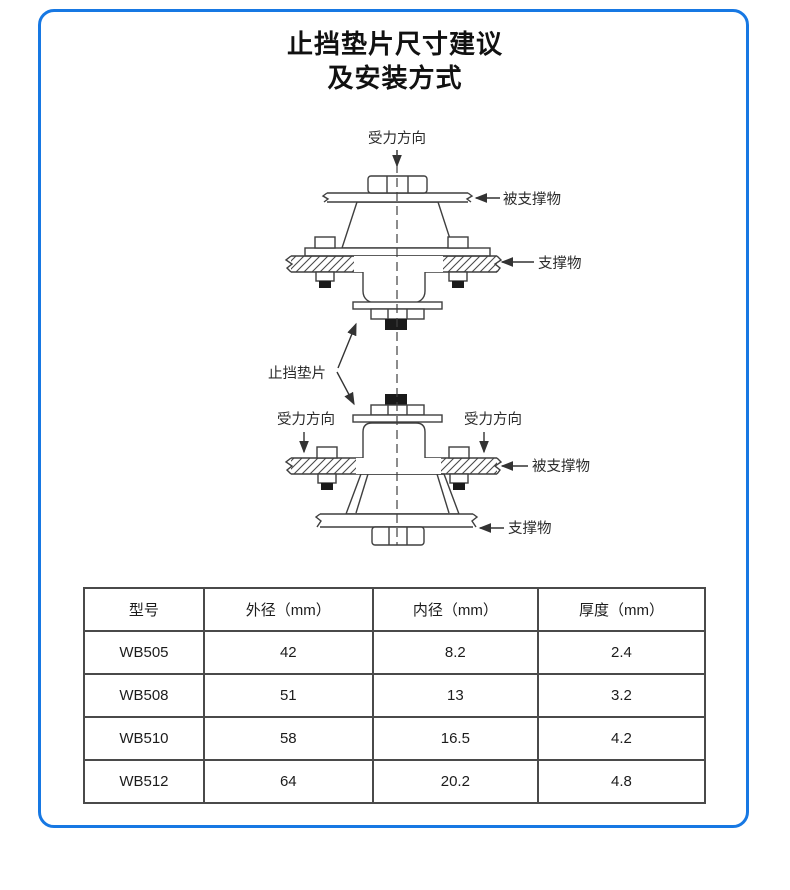  What do you see at coordinates (621, 652) in the screenshot?
I see `cell-thickness: 2.4` at bounding box center [621, 652].